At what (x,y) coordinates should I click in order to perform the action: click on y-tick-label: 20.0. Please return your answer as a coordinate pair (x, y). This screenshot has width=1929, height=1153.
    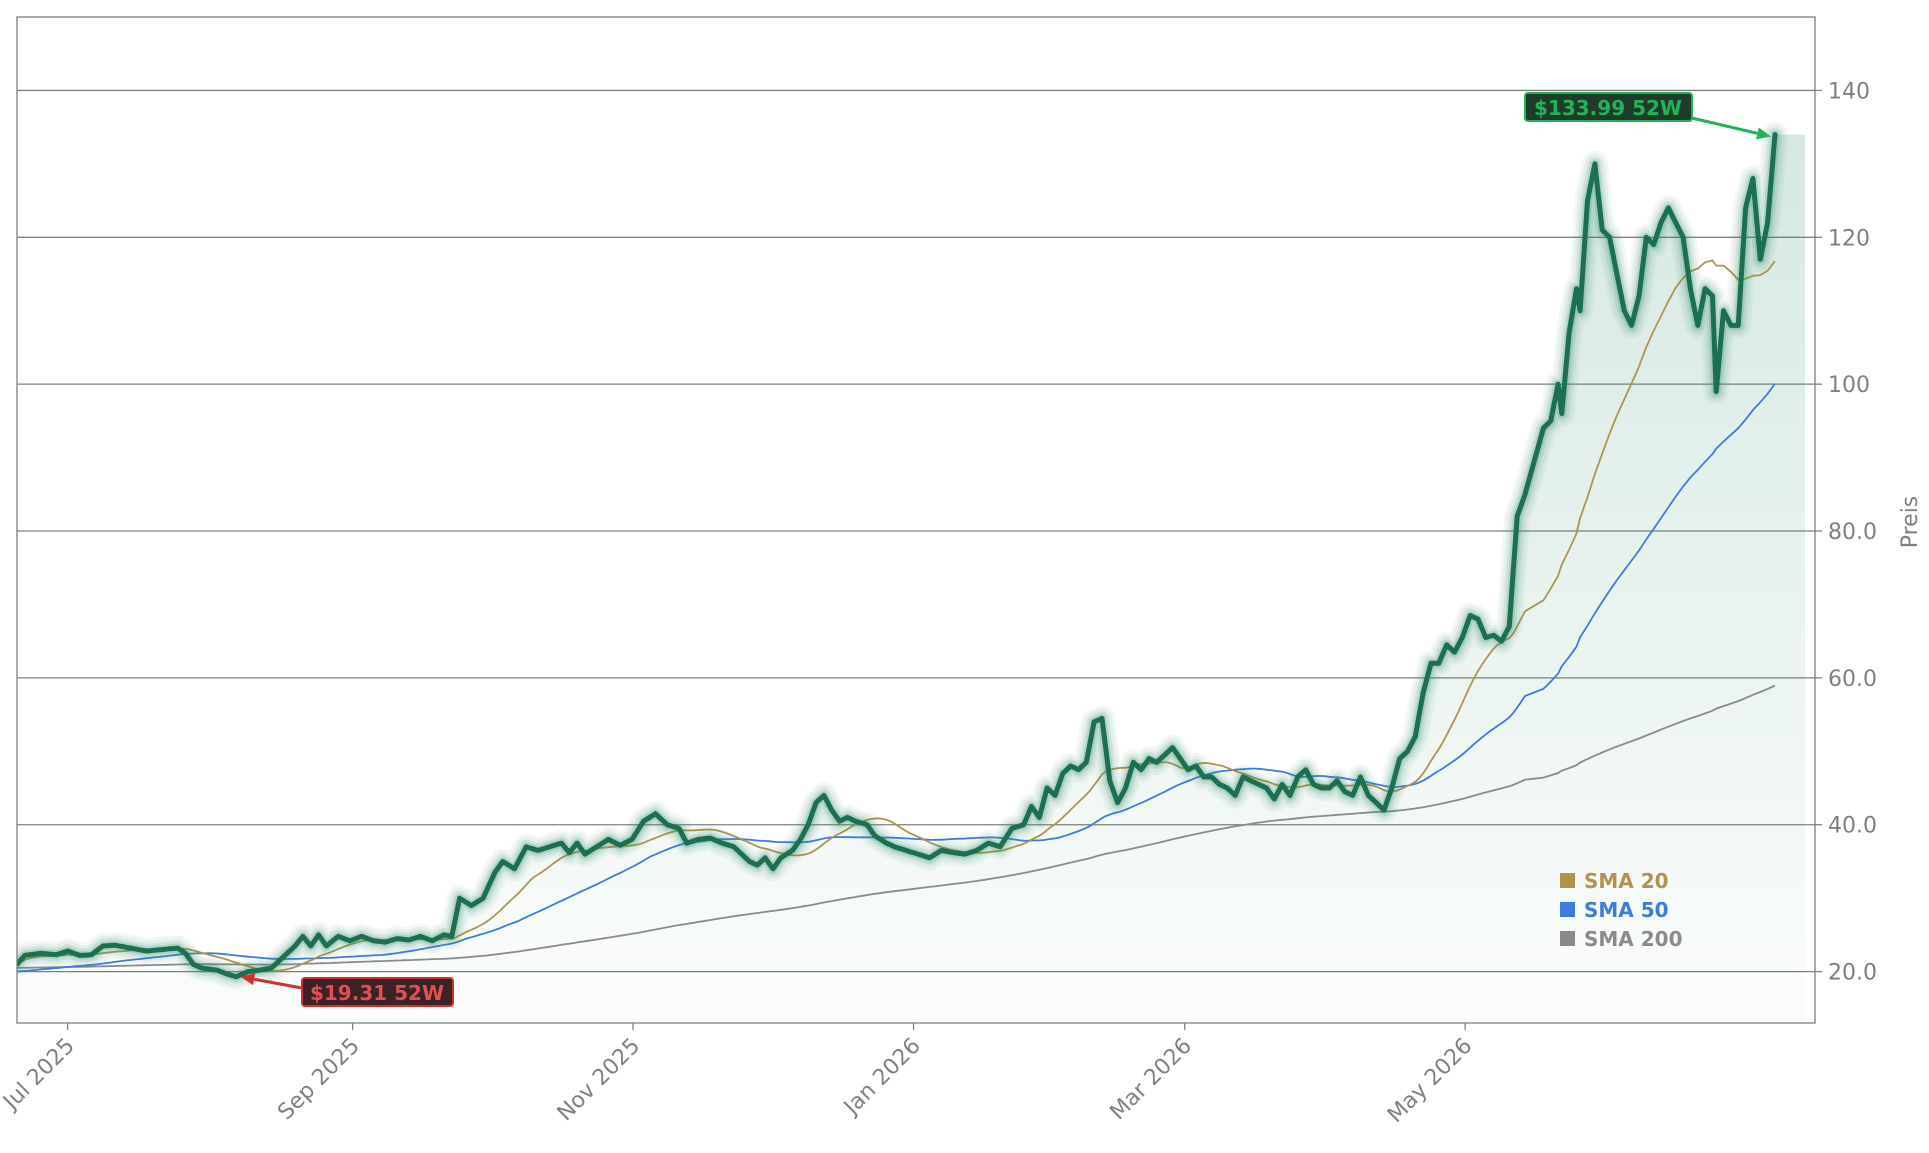
    Looking at the image, I should click on (1852, 973).